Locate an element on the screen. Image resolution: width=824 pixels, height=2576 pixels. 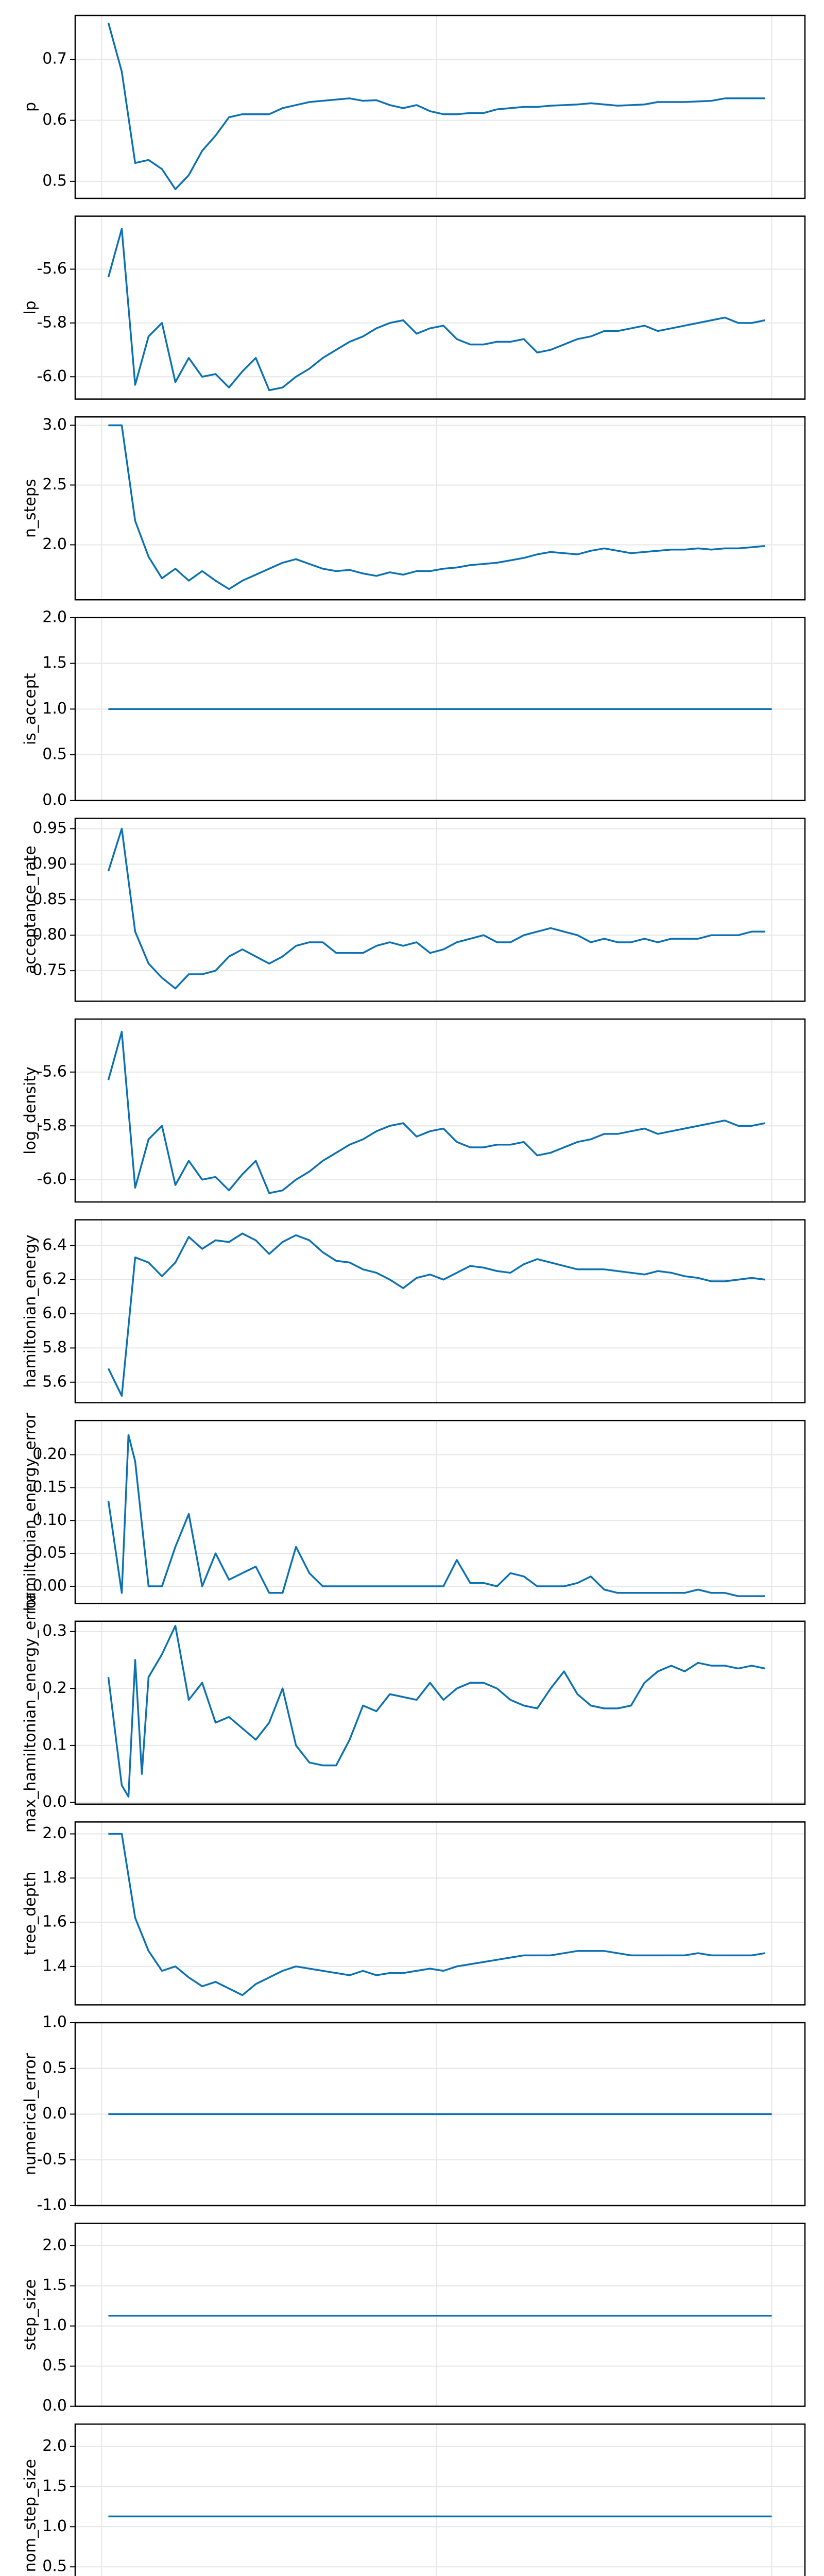
y-tick-label: 1.4 is located at coordinates (54, 1966).